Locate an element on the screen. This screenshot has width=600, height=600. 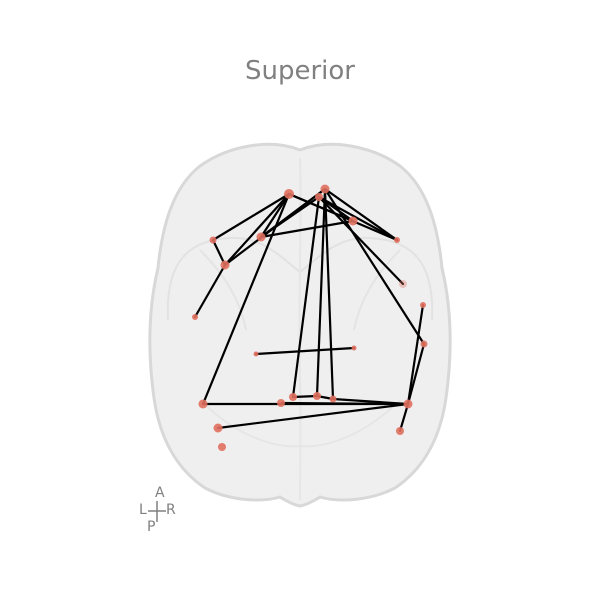
brain-temporal-lobe-right is located at coordinates (377, 290).